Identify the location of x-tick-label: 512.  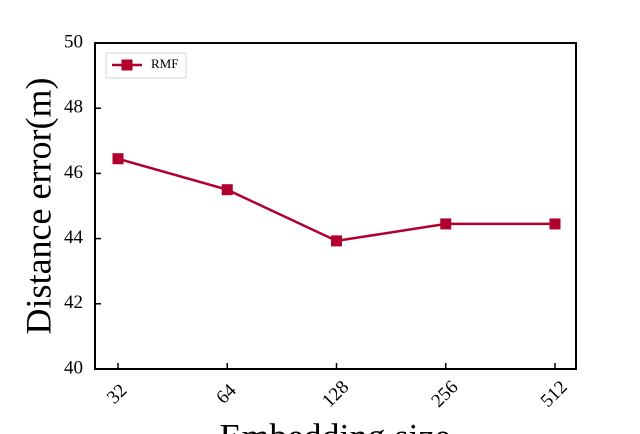
(554, 394).